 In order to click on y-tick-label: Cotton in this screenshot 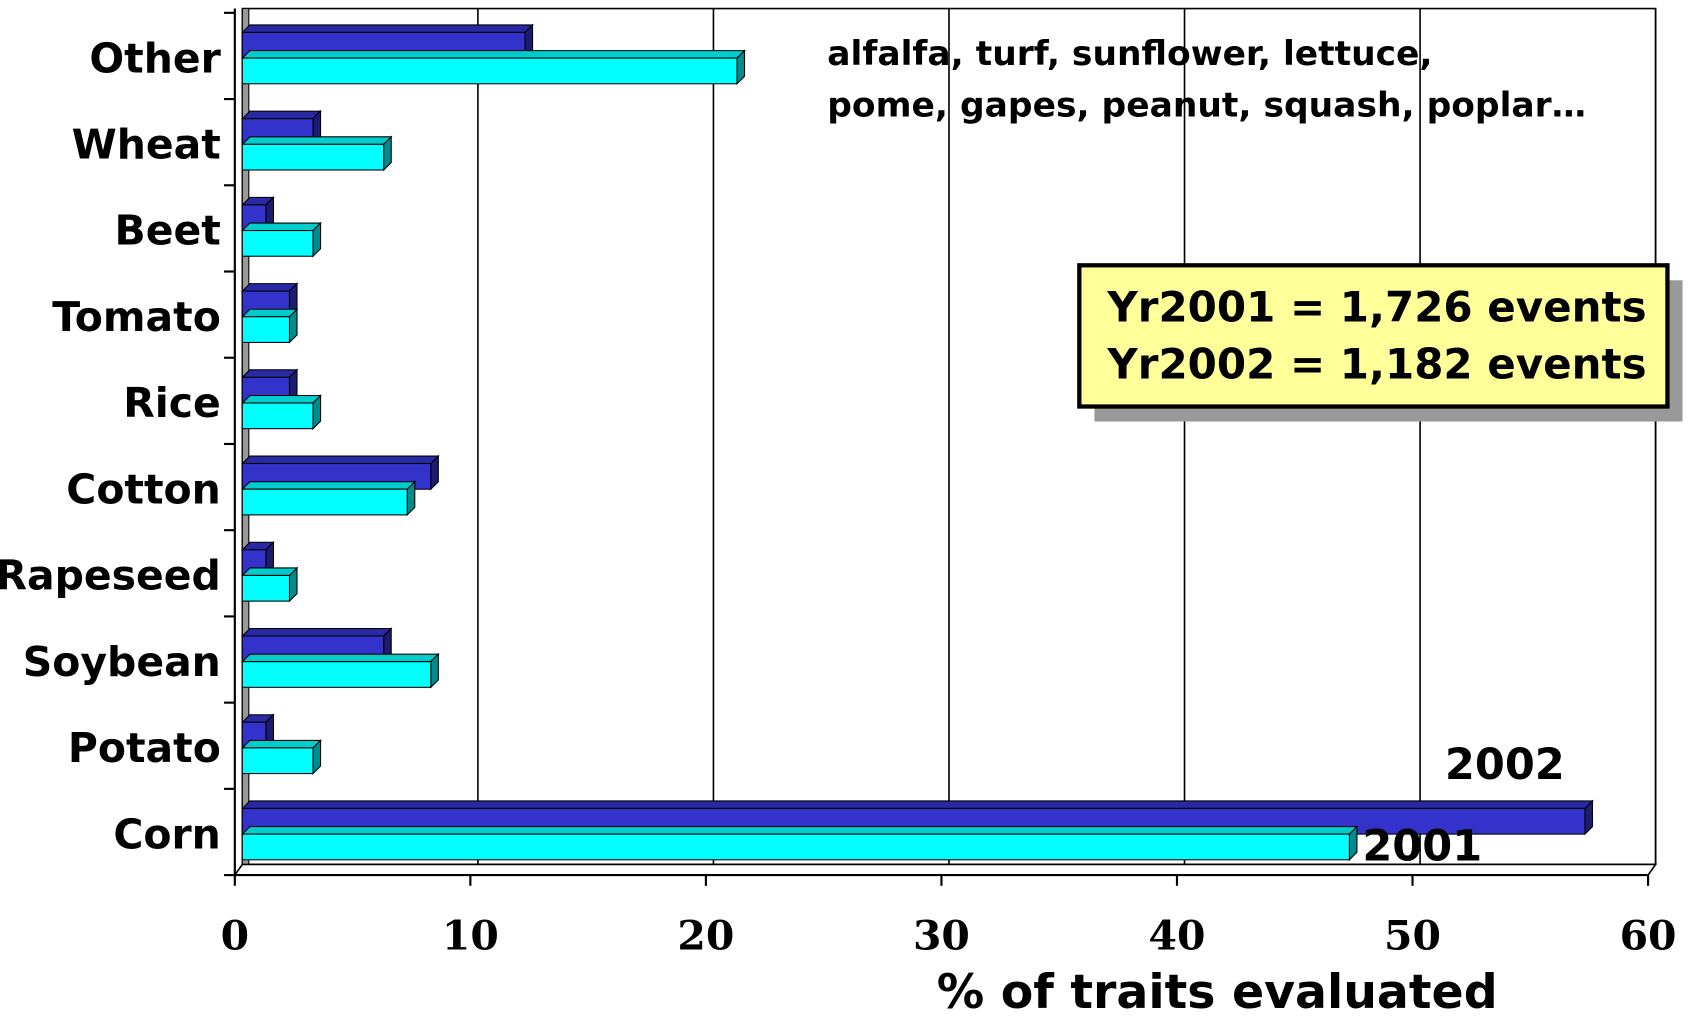, I will do `click(143, 490)`.